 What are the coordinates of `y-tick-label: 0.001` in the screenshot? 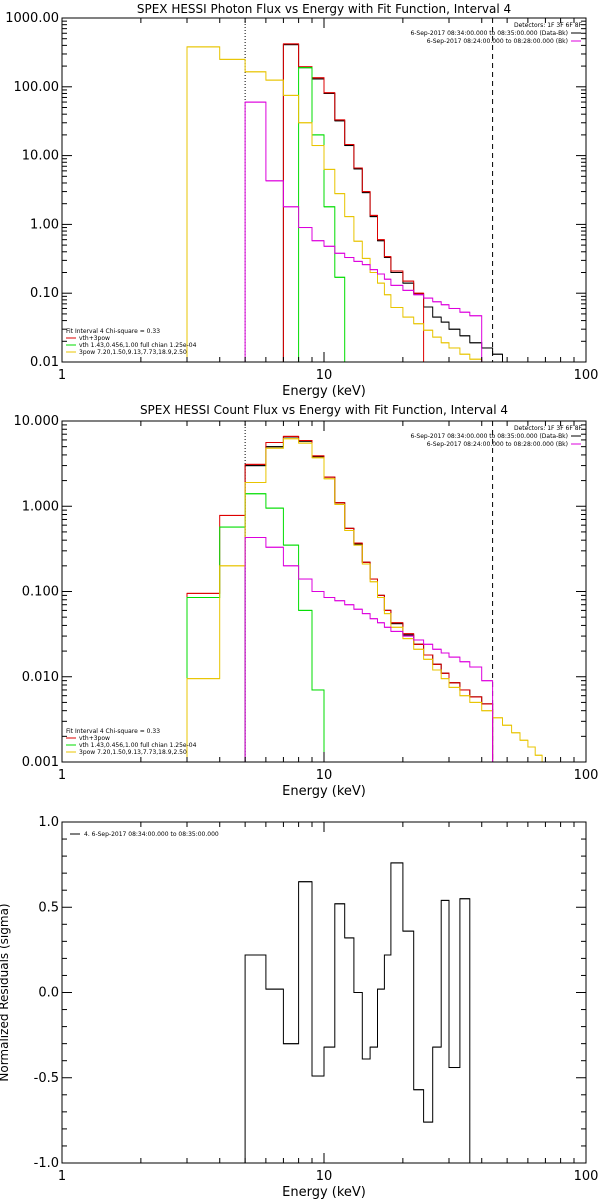 It's located at (40, 762).